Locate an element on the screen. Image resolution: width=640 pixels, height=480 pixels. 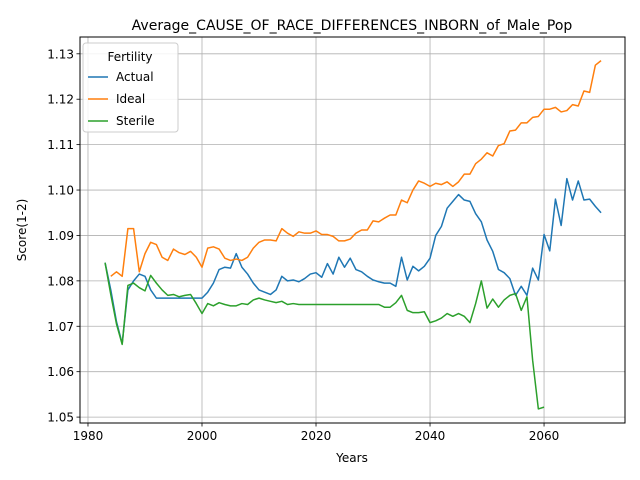
x-tick-label: 2040 is located at coordinates (430, 436).